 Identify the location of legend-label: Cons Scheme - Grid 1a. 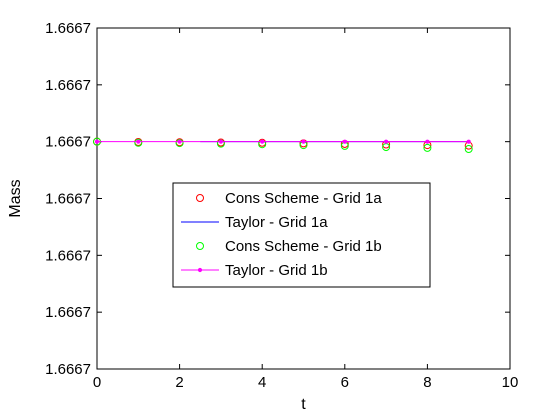
(303, 198).